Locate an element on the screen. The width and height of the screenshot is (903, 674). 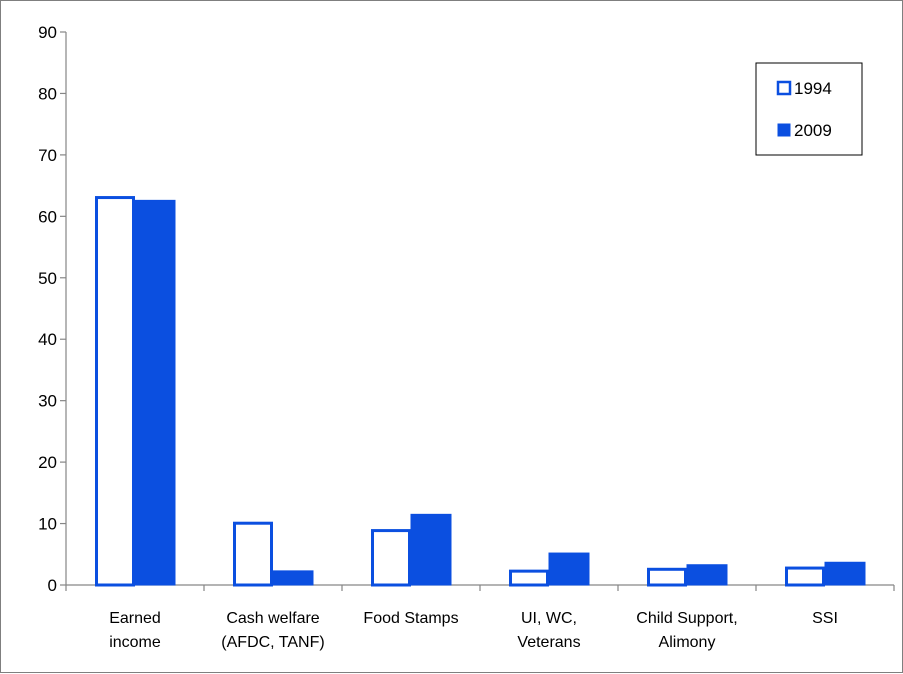
x-tick-label-line: Alimony is located at coordinates (687, 642).